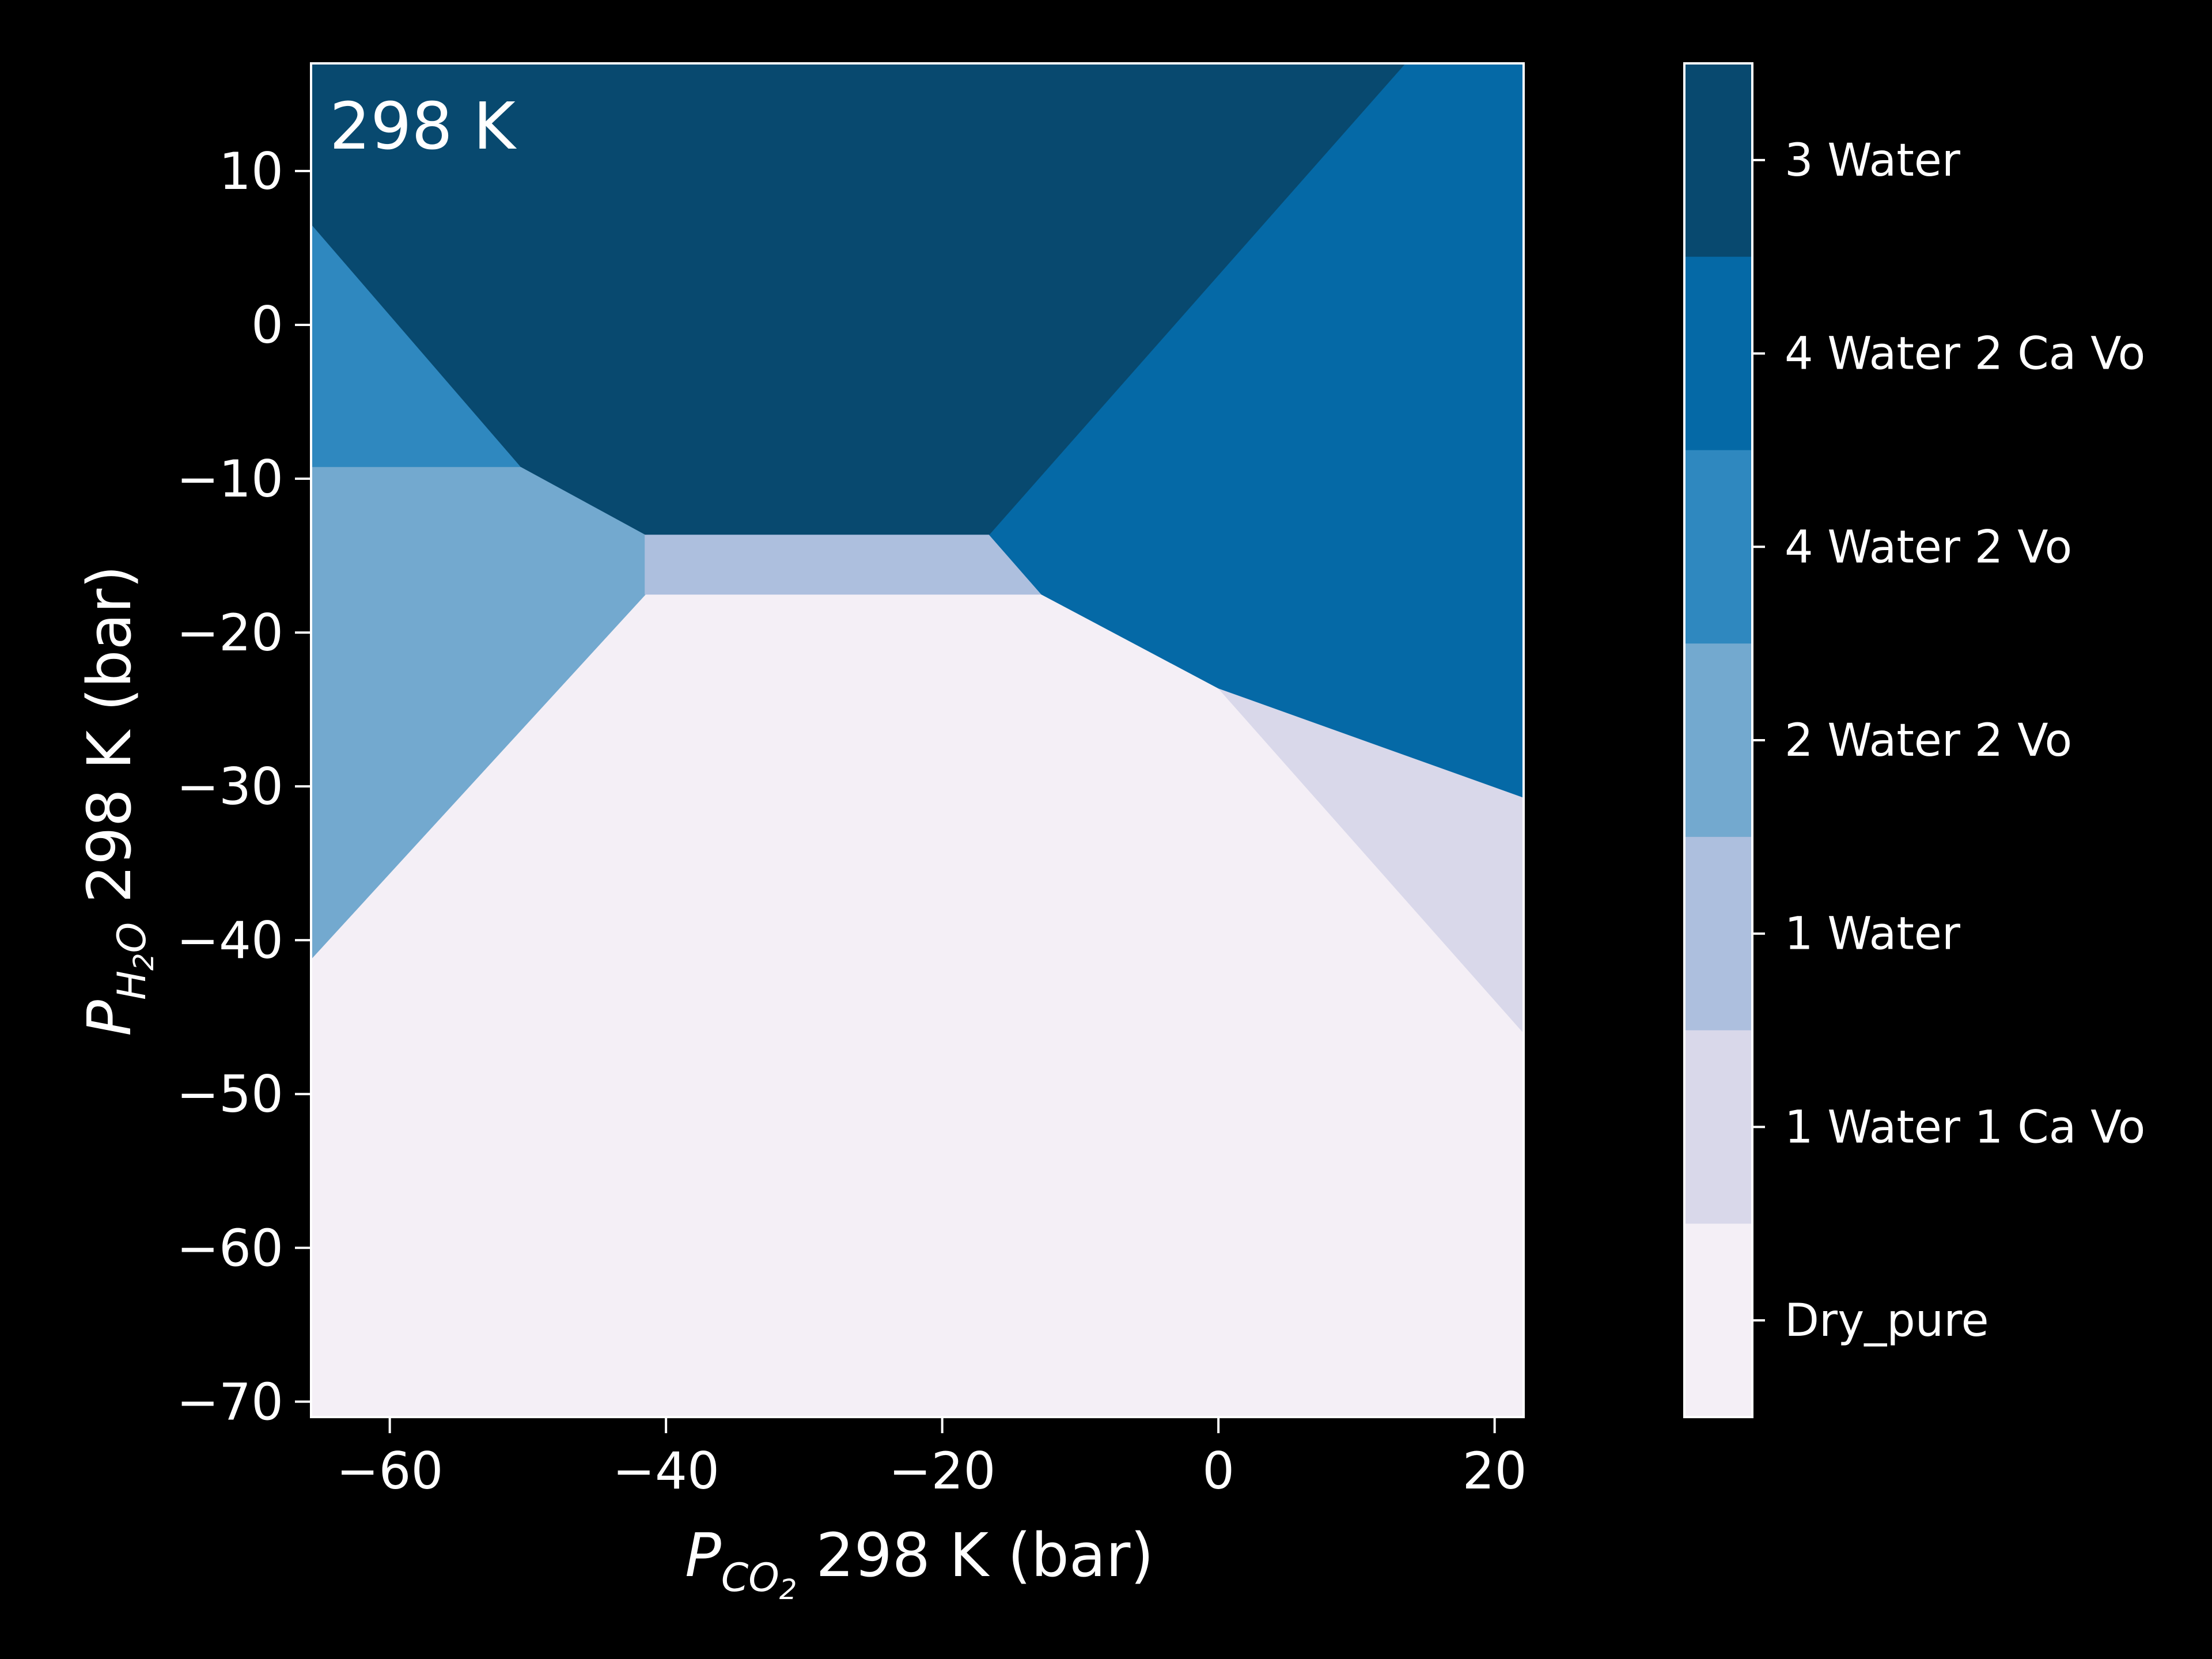 This screenshot has height=1659, width=2212. I want to click on colorbar-swatch-2-water-2-vo, so click(1718, 740).